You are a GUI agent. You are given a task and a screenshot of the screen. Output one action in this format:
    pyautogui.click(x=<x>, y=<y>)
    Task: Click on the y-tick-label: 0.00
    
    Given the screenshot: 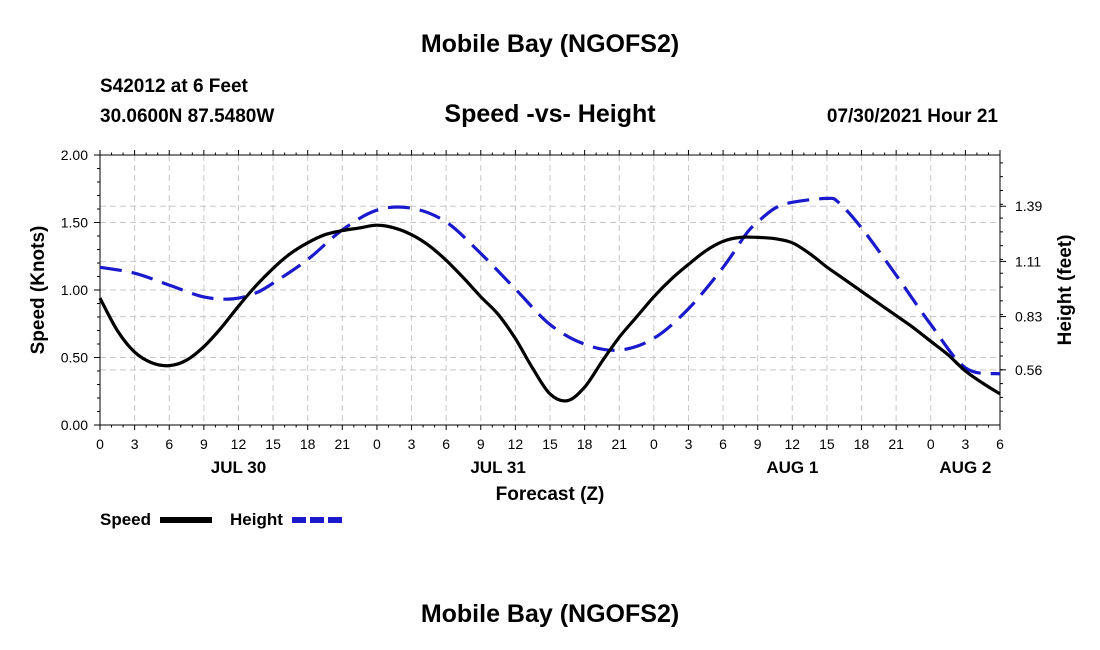 What is the action you would take?
    pyautogui.click(x=74, y=425)
    